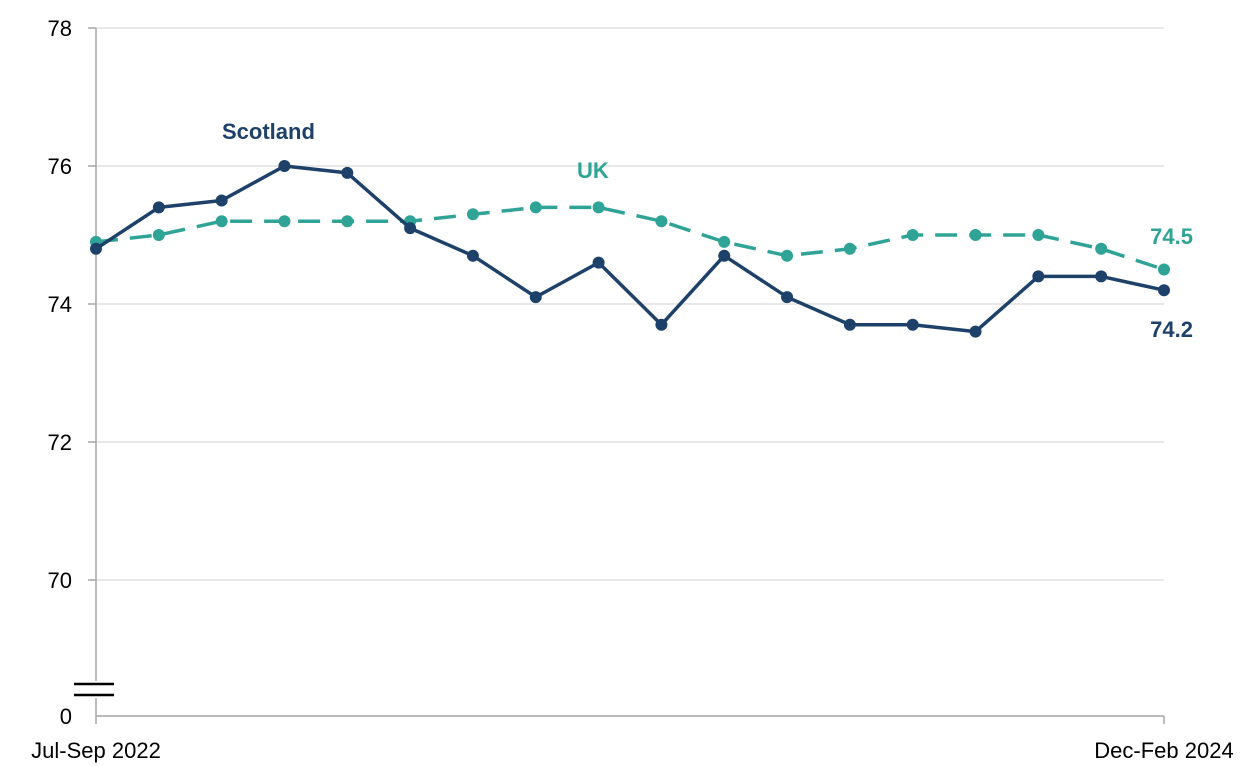 The height and width of the screenshot is (766, 1259). I want to click on y-tick-labels: 0 70 72 74 76 78, so click(60, 372).